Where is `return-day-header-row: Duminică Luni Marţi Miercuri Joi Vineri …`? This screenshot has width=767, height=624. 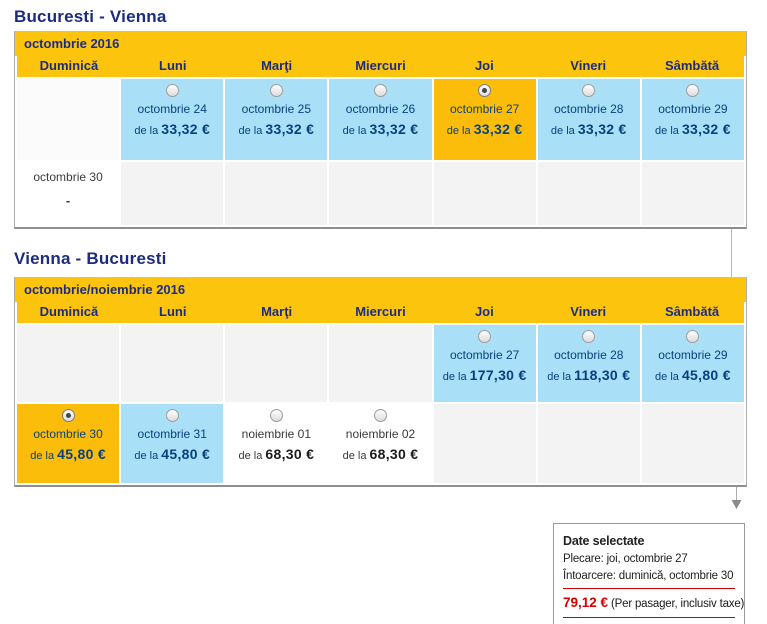
return-day-header-row: Duminică Luni Marţi Miercuri Joi Vineri … is located at coordinates (380, 312).